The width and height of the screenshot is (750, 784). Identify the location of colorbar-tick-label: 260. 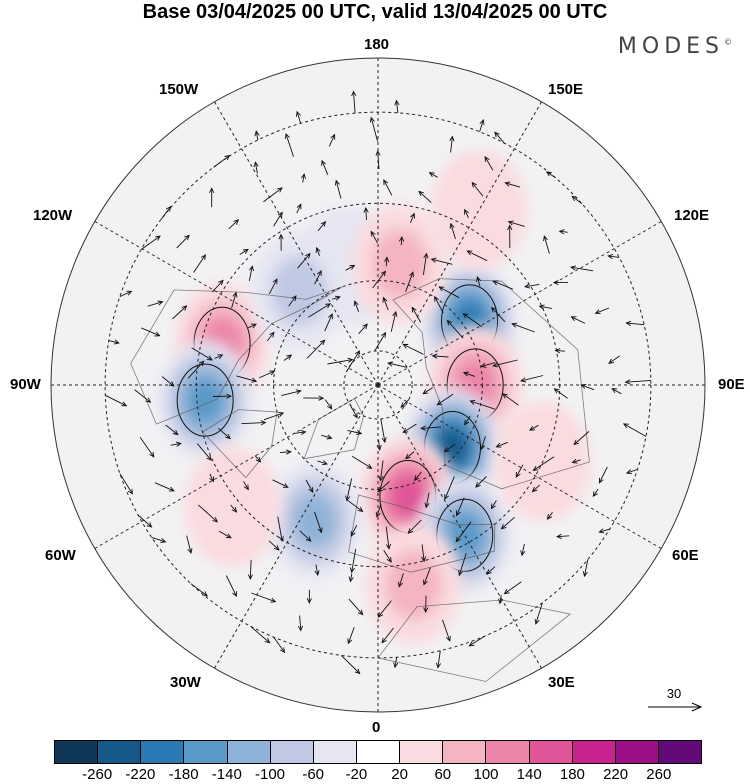
(658, 774).